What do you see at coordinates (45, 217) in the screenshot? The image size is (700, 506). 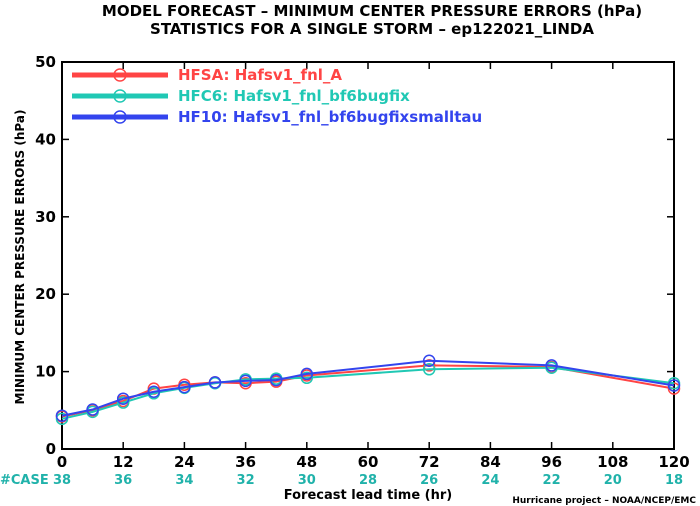 I see `y-tick-label: 30` at bounding box center [45, 217].